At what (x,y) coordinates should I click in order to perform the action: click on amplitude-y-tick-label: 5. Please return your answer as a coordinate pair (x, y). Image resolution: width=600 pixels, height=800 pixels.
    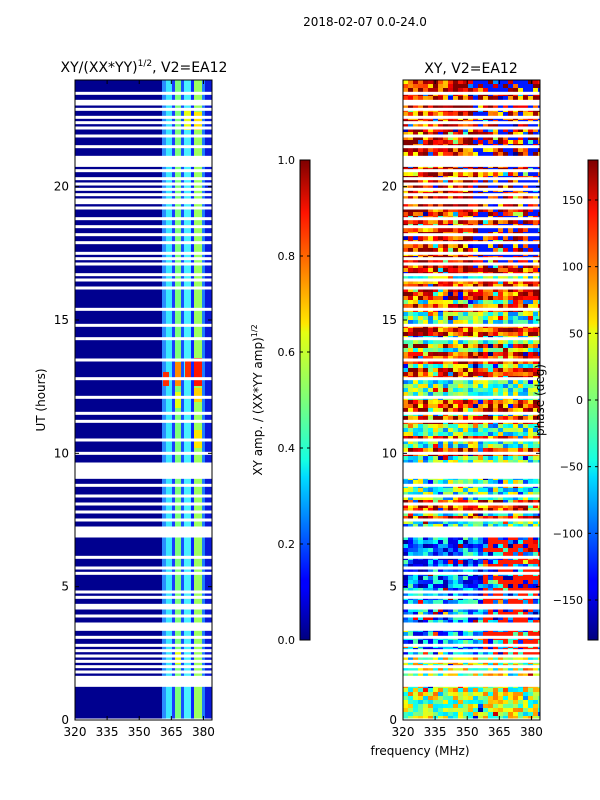
    Looking at the image, I should click on (65, 587).